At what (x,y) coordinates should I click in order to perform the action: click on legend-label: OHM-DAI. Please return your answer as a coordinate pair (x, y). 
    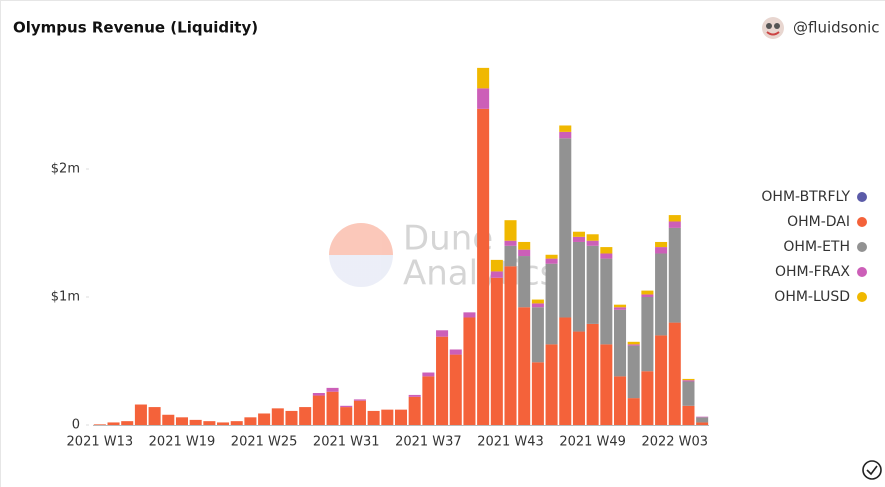
    Looking at the image, I should click on (818, 222).